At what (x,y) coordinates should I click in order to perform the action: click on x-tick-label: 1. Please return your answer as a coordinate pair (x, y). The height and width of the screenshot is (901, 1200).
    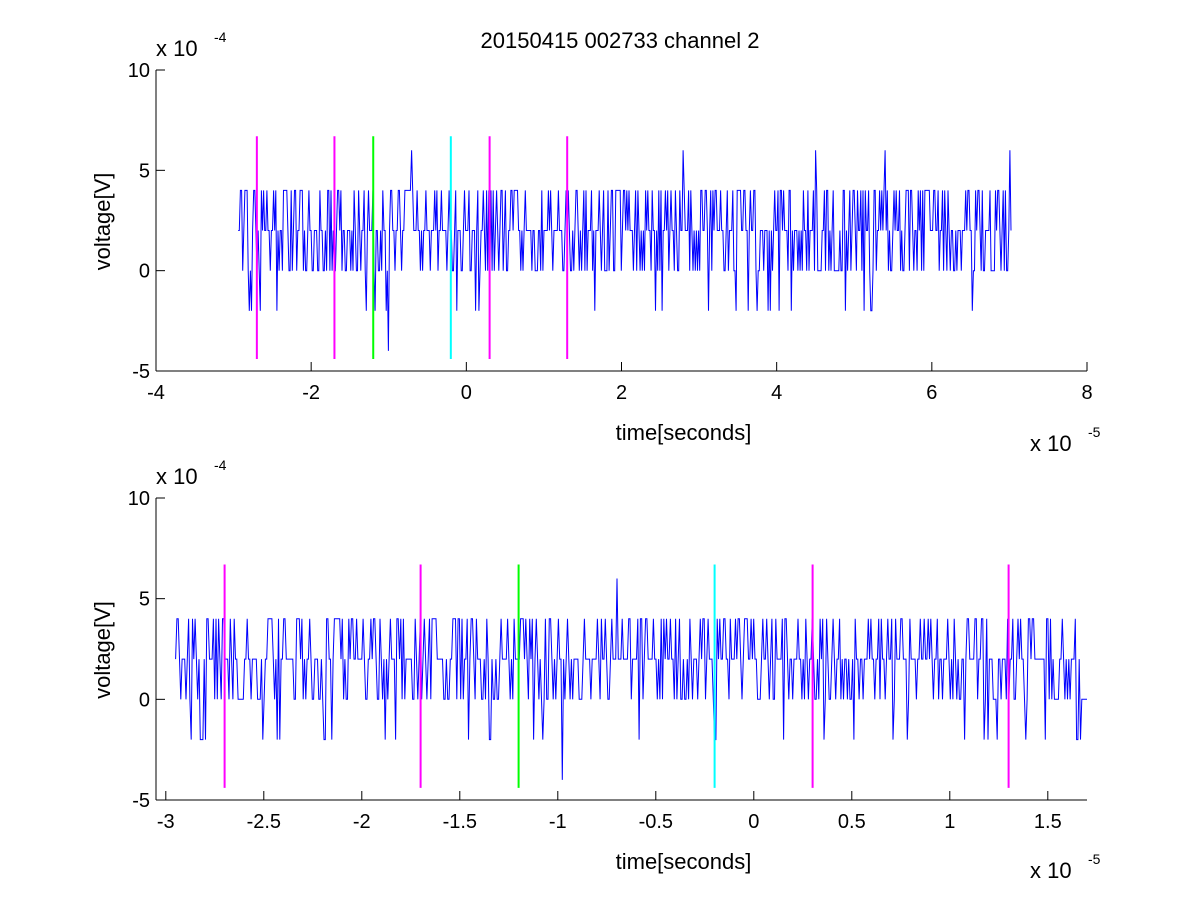
    Looking at the image, I should click on (949, 822).